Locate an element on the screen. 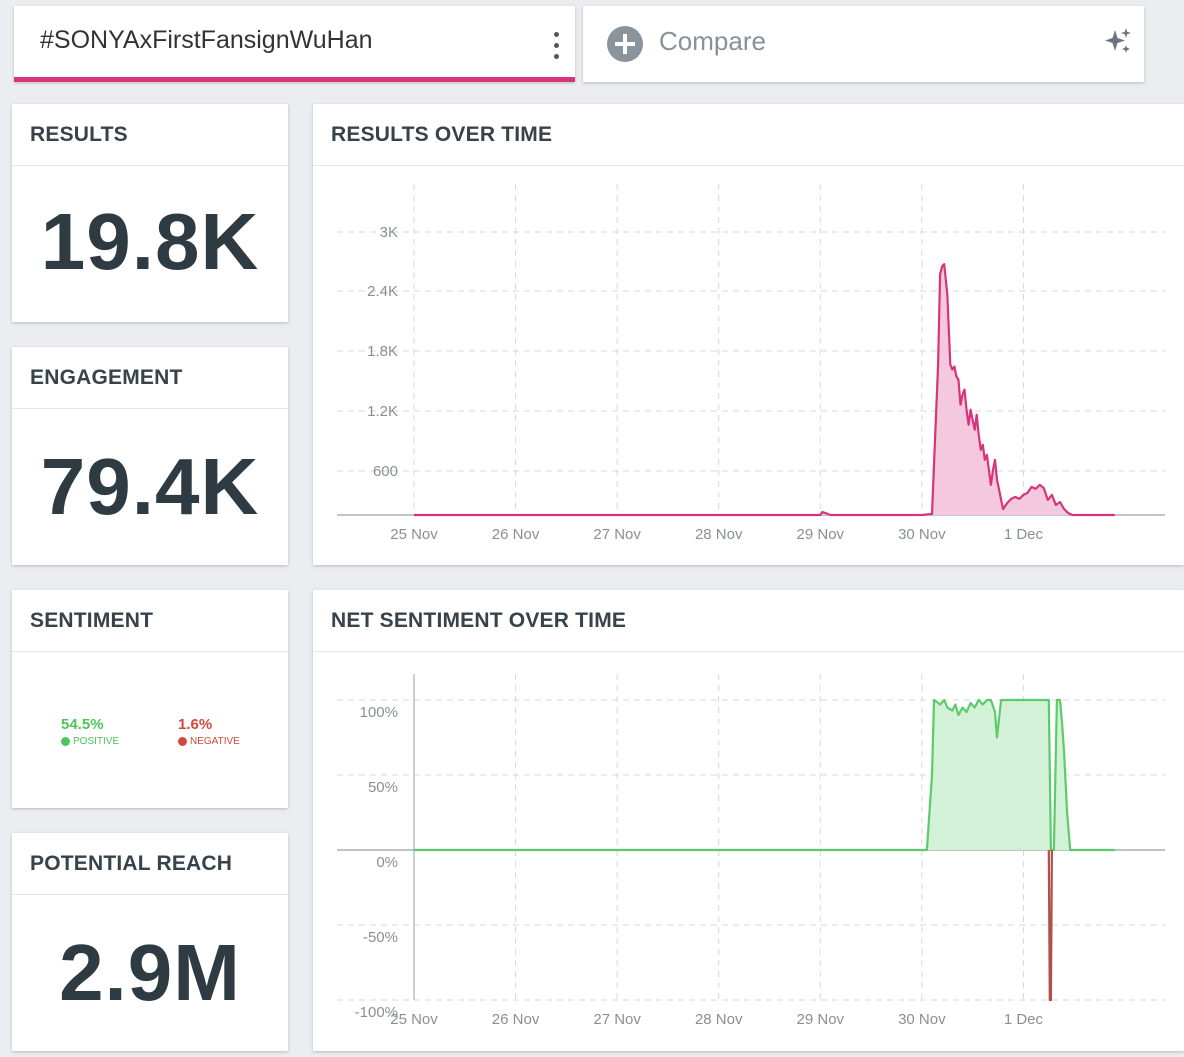 The width and height of the screenshot is (1184, 1057). results-card: RESULTS 19.8K is located at coordinates (150, 213).